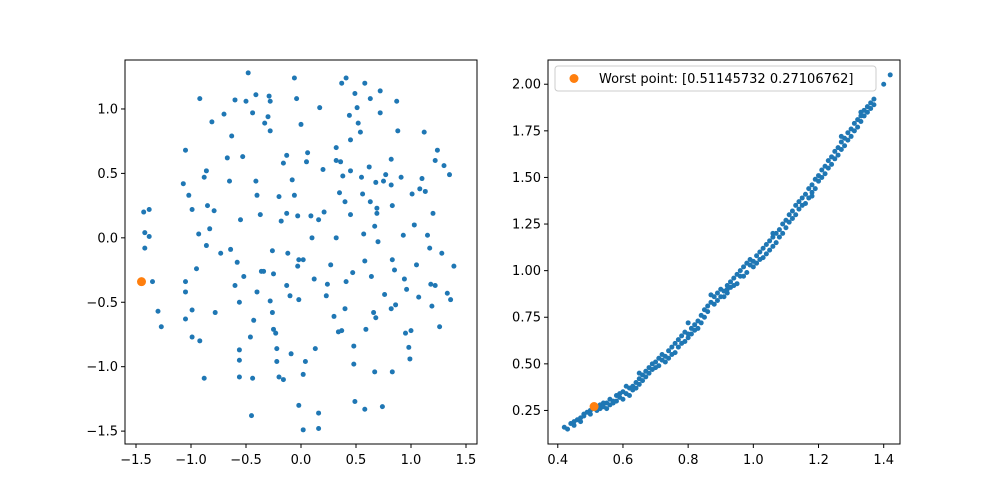  I want to click on legend-marker-worst-point, so click(574, 78).